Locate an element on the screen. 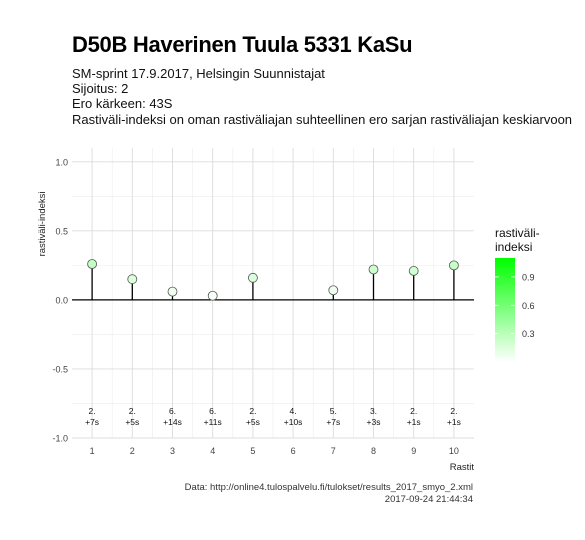 This screenshot has width=585, height=540. legend-tick-label: 0.6 is located at coordinates (528, 306).